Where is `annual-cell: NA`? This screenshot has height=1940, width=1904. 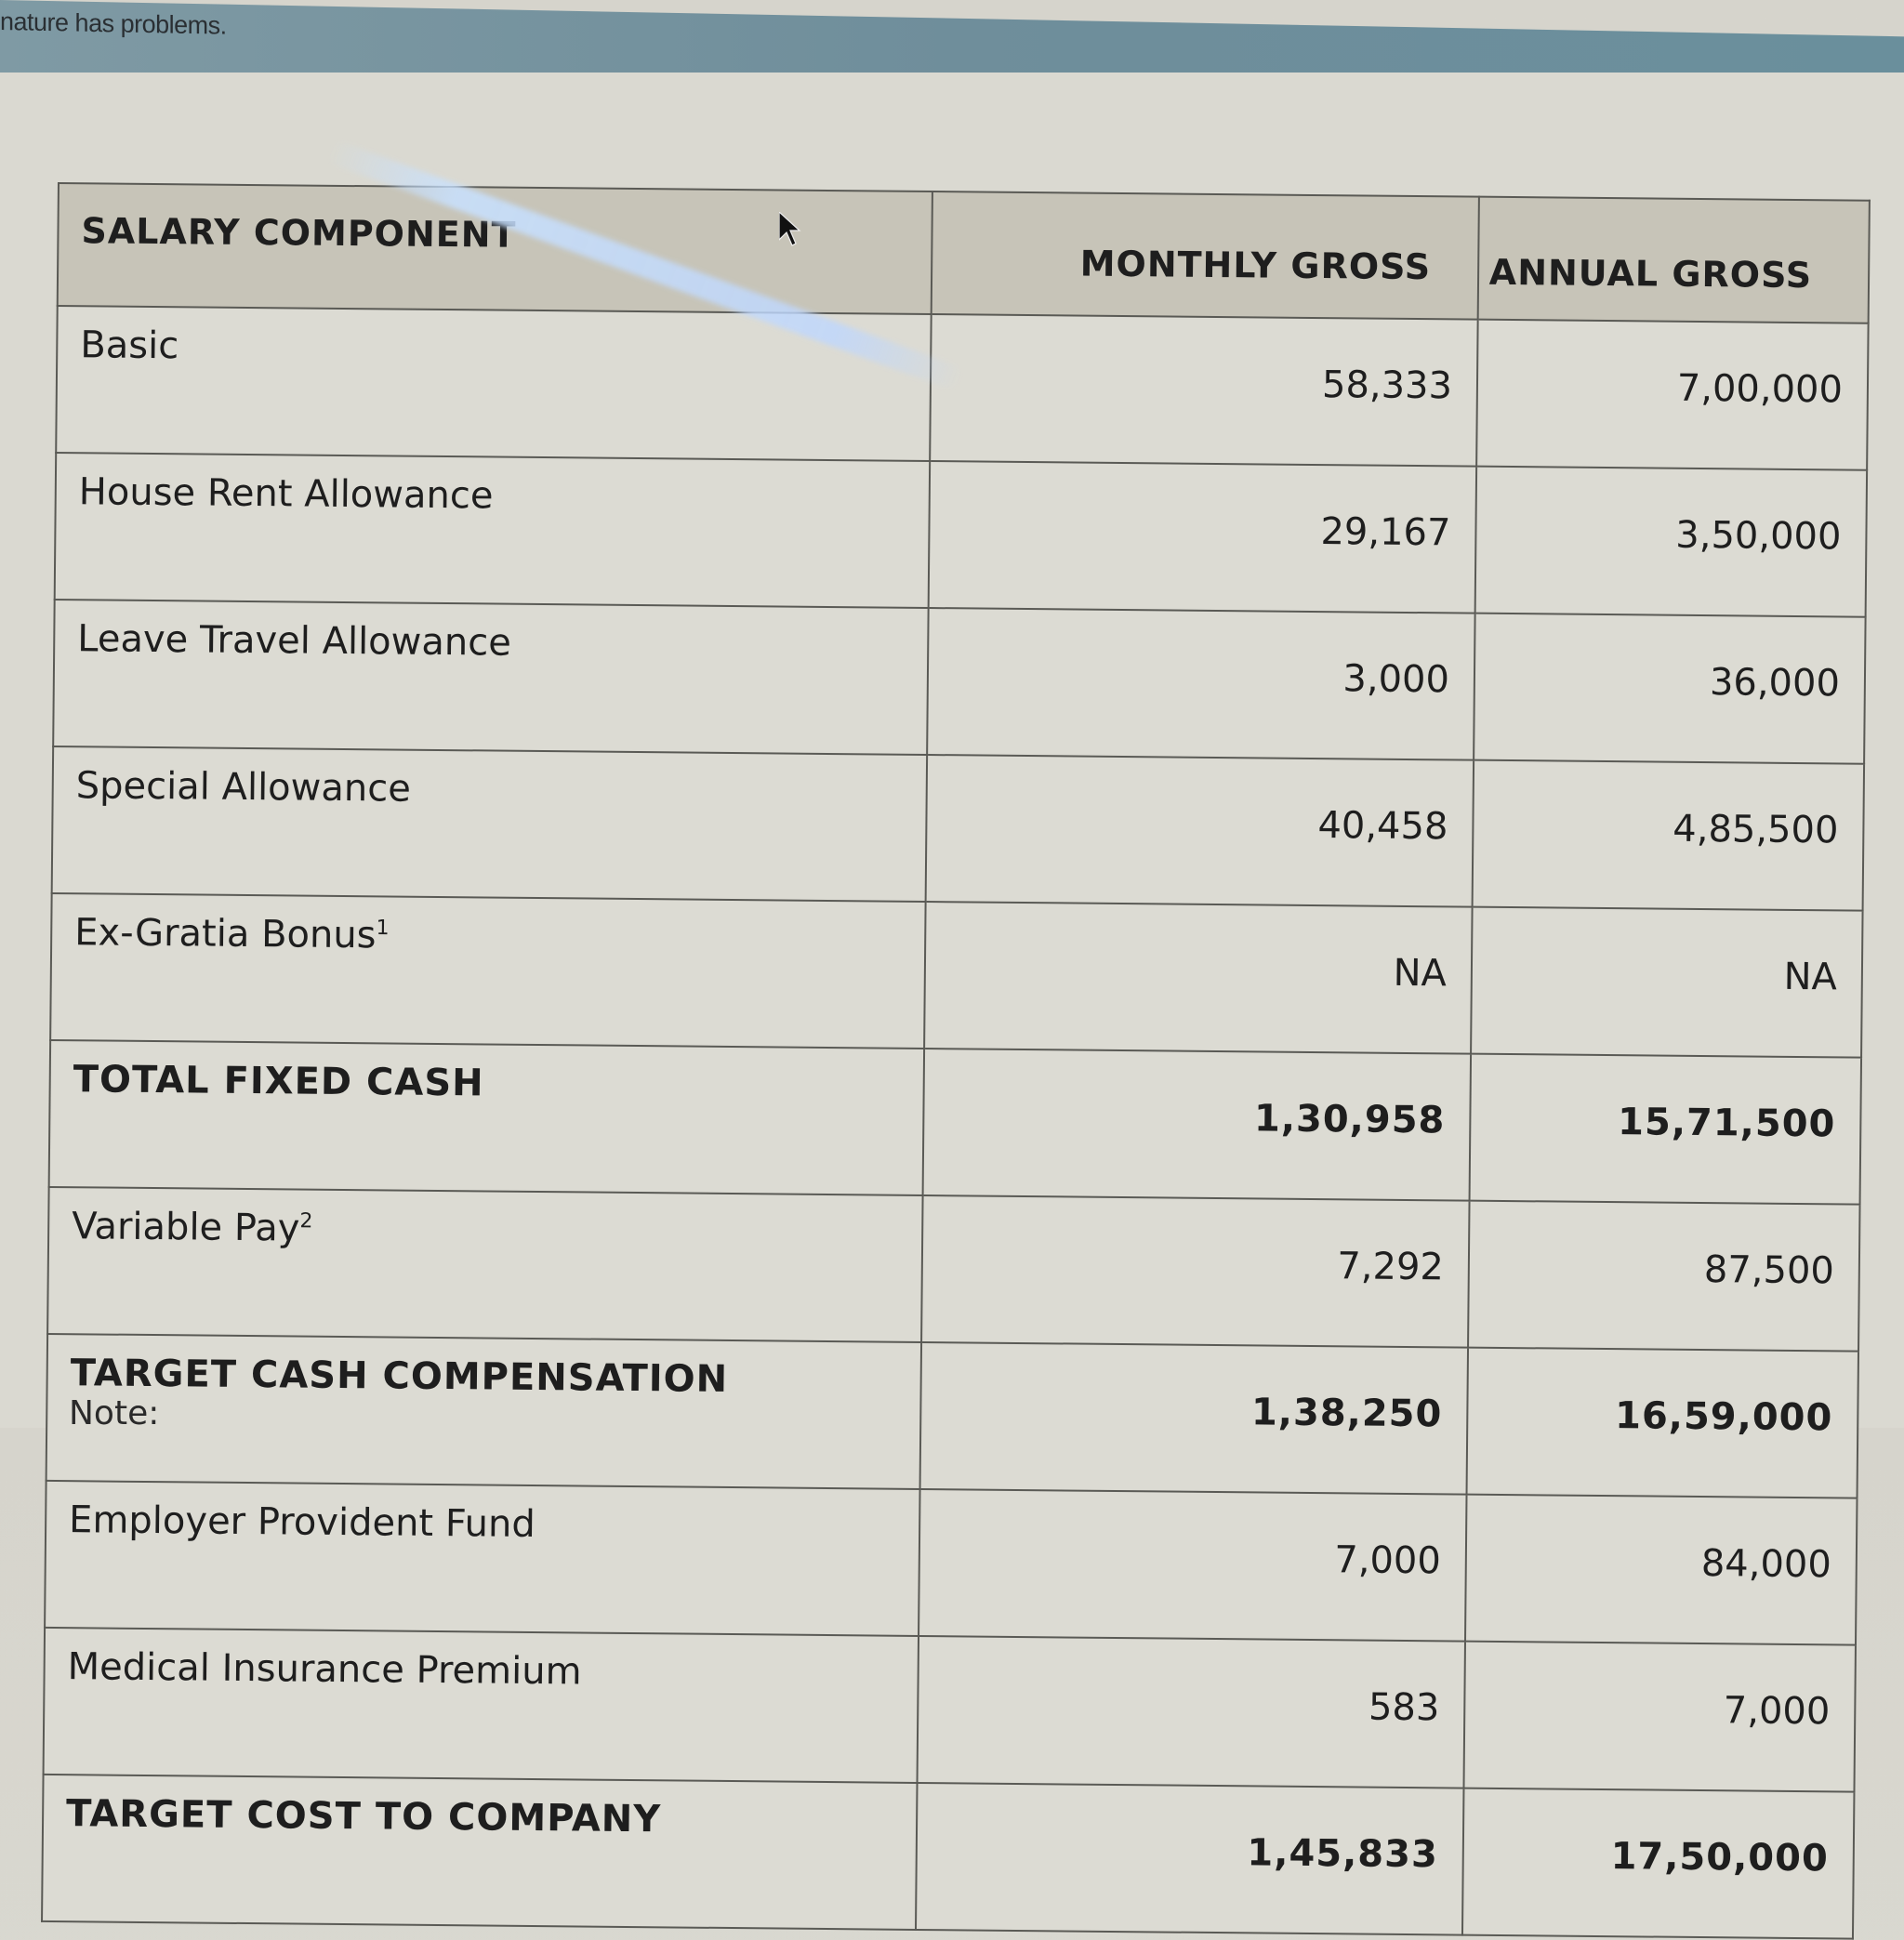
annual-cell: NA is located at coordinates (1667, 982).